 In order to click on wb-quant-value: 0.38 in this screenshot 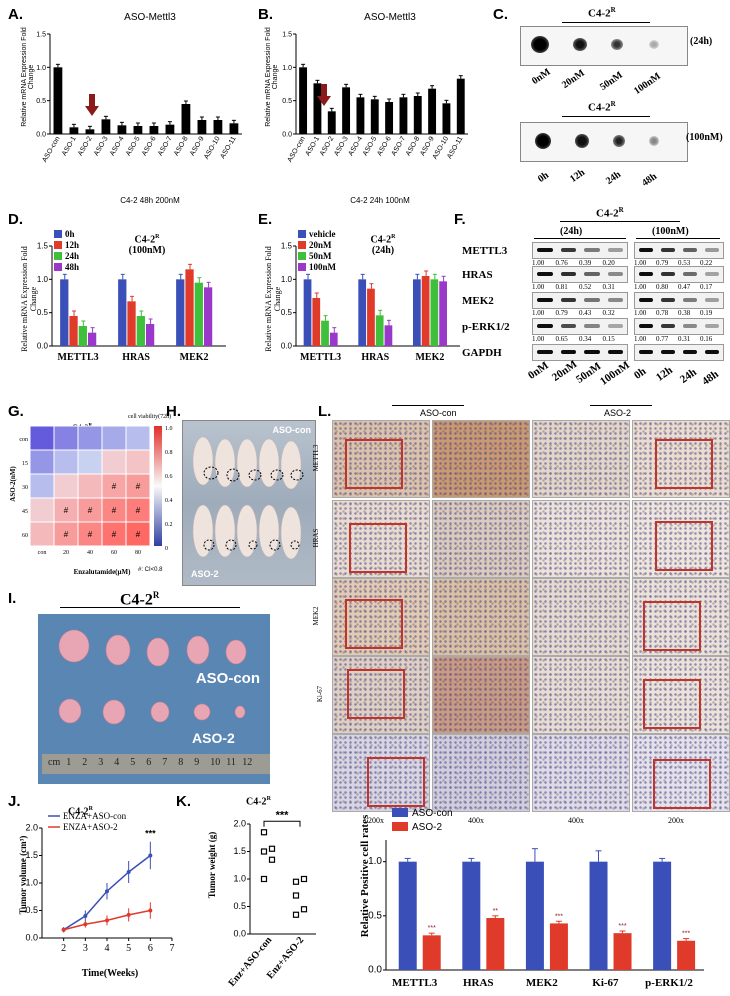, I will do `click(684, 313)`.